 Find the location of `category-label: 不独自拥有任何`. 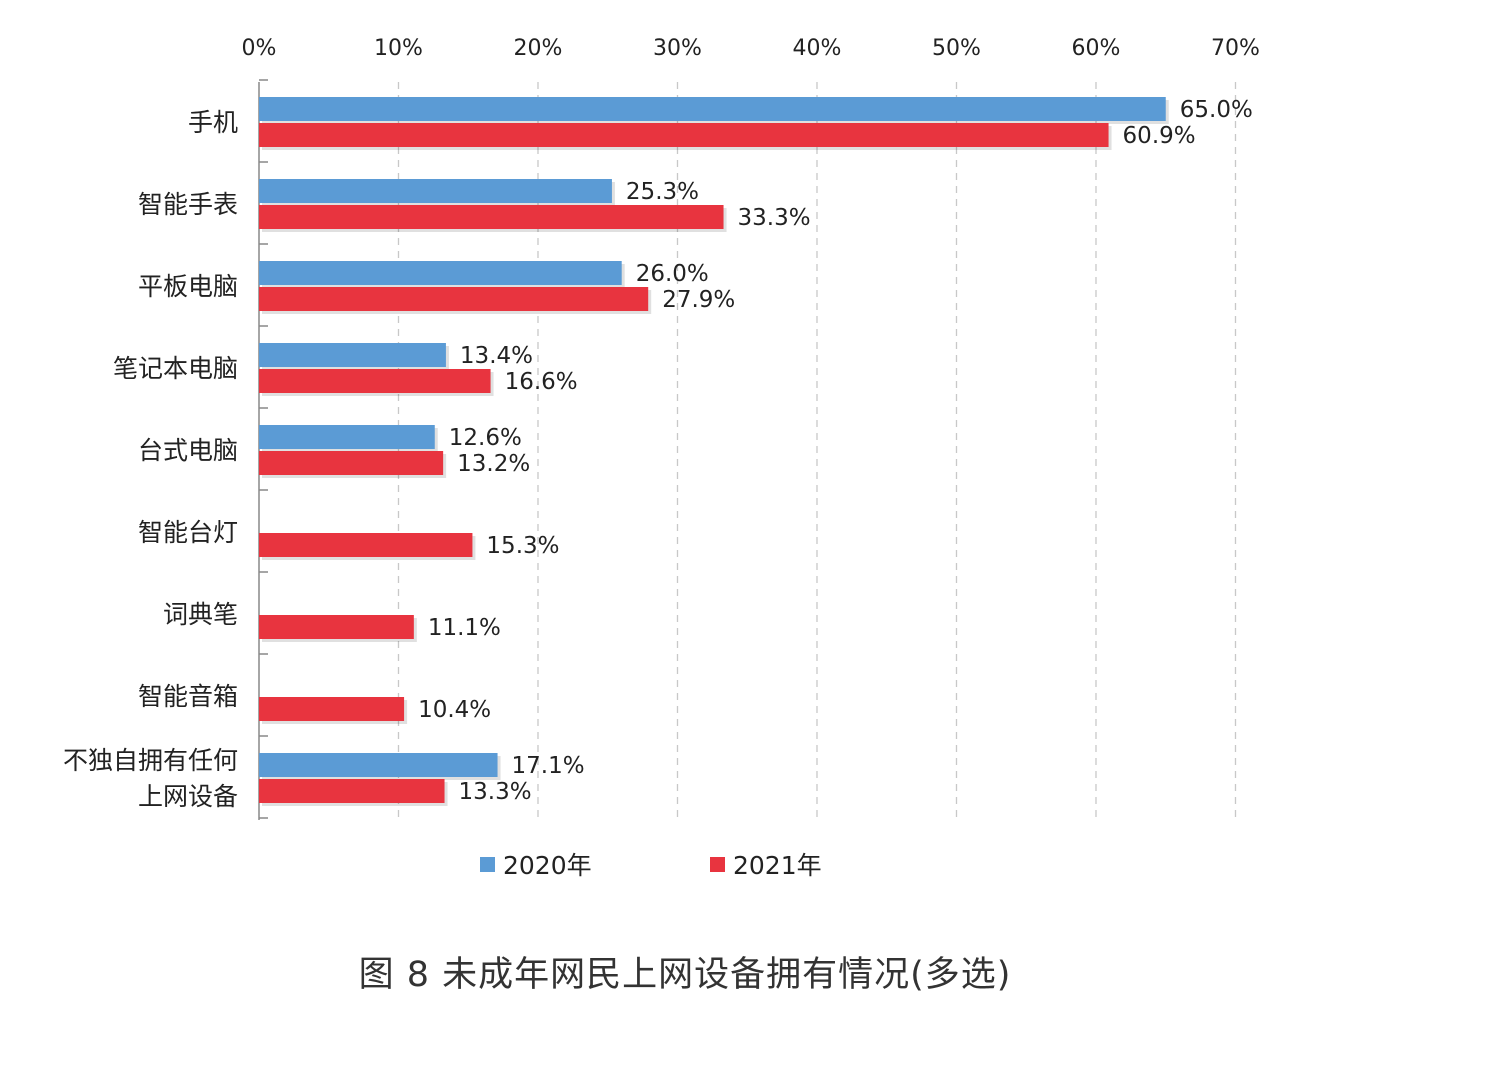

category-label: 不独自拥有任何 is located at coordinates (150, 760).